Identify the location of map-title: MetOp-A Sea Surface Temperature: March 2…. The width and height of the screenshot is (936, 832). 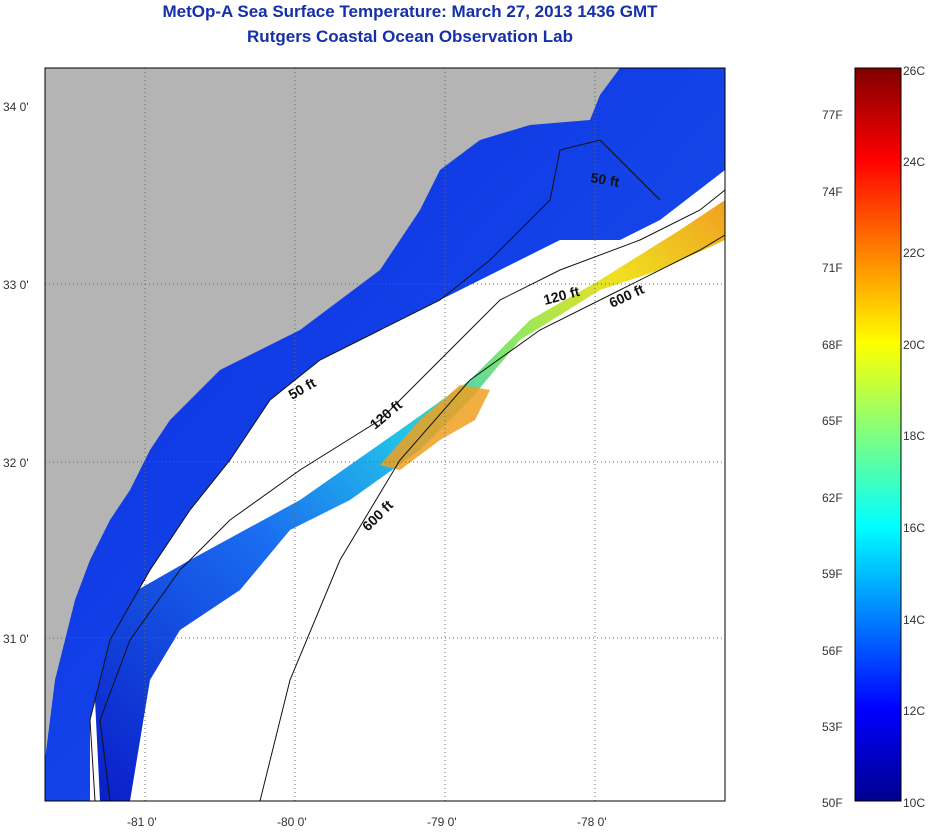
(410, 11).